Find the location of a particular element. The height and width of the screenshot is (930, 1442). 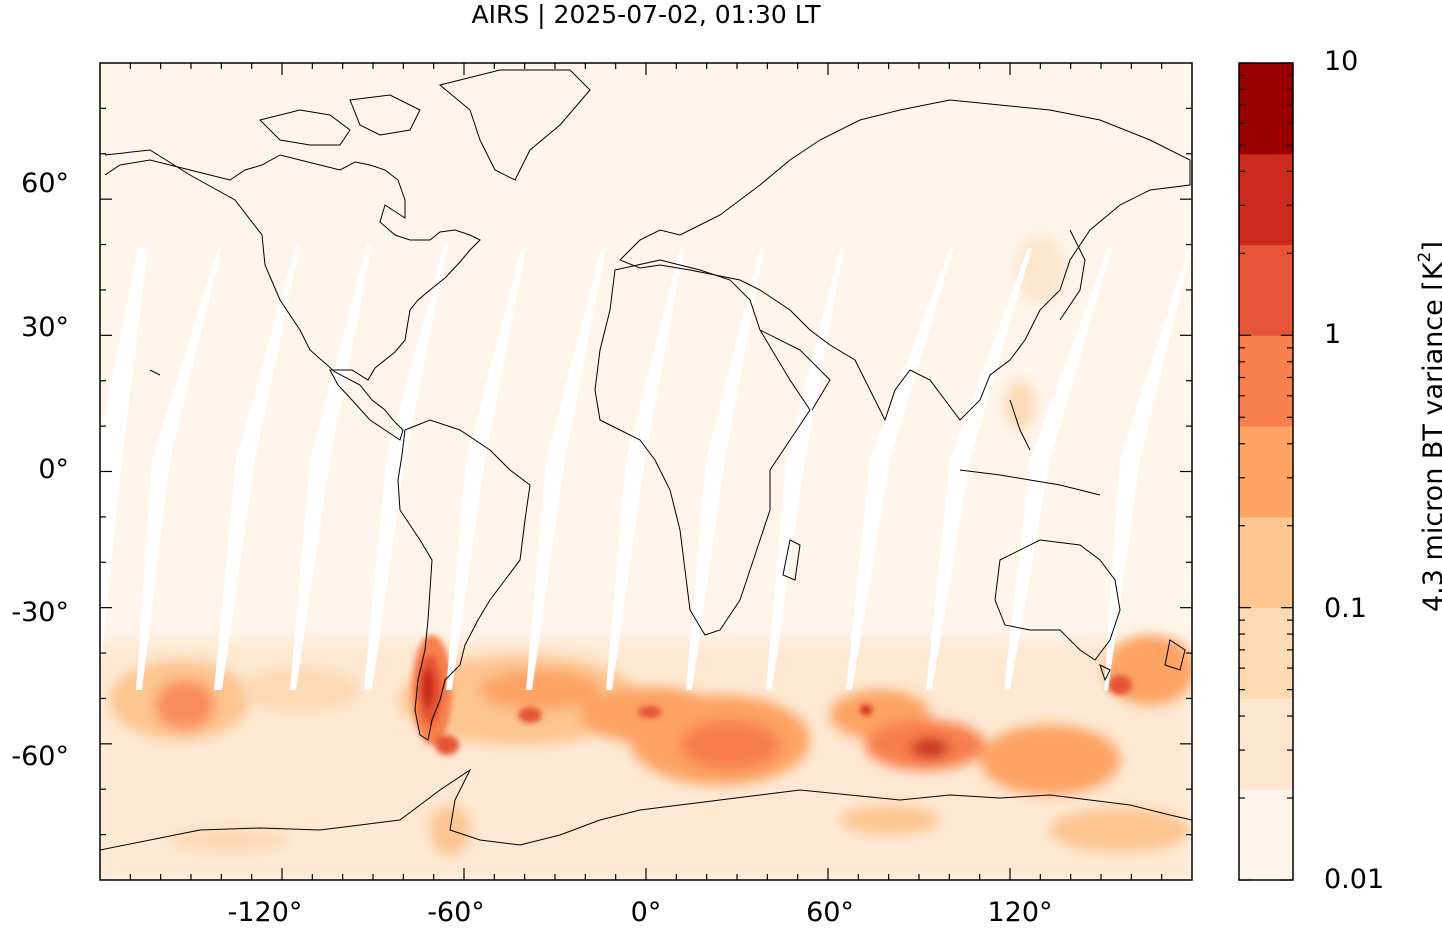

colorbar-frame is located at coordinates (1266, 471).